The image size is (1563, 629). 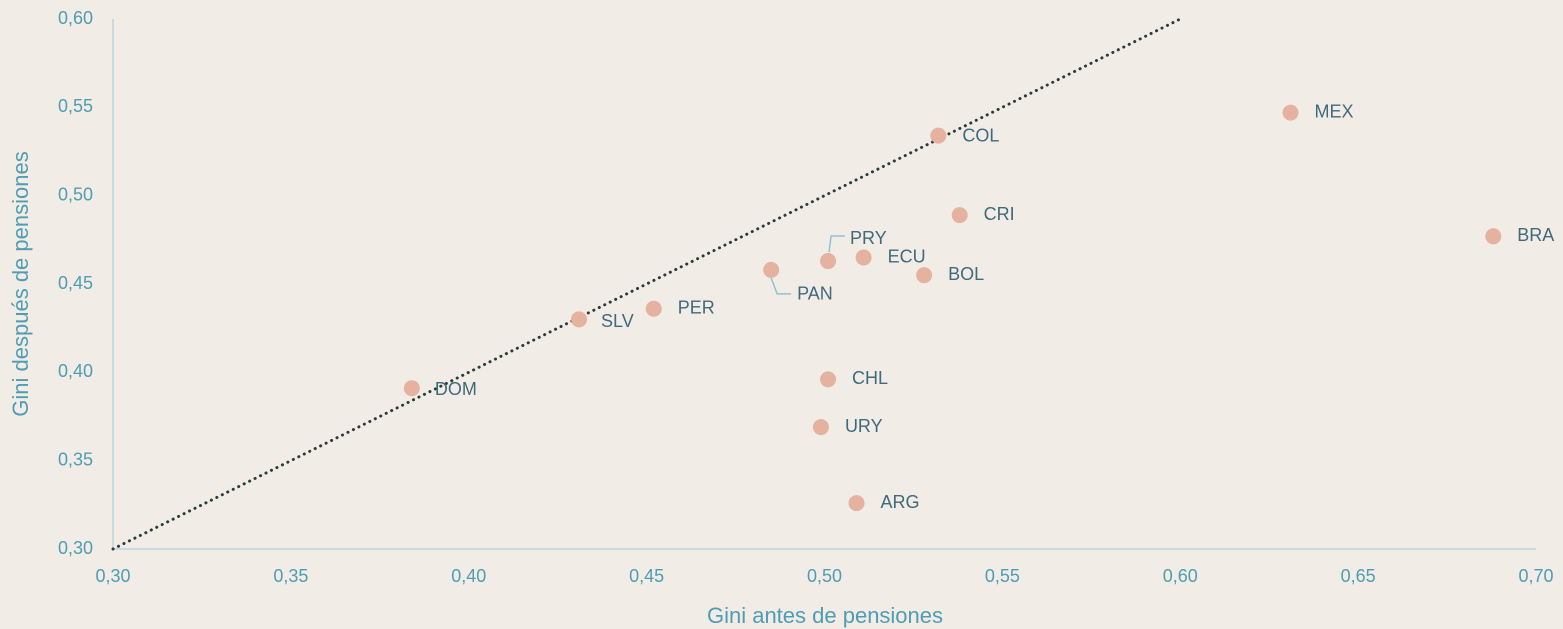 What do you see at coordinates (864, 426) in the screenshot?
I see `point-label: URY` at bounding box center [864, 426].